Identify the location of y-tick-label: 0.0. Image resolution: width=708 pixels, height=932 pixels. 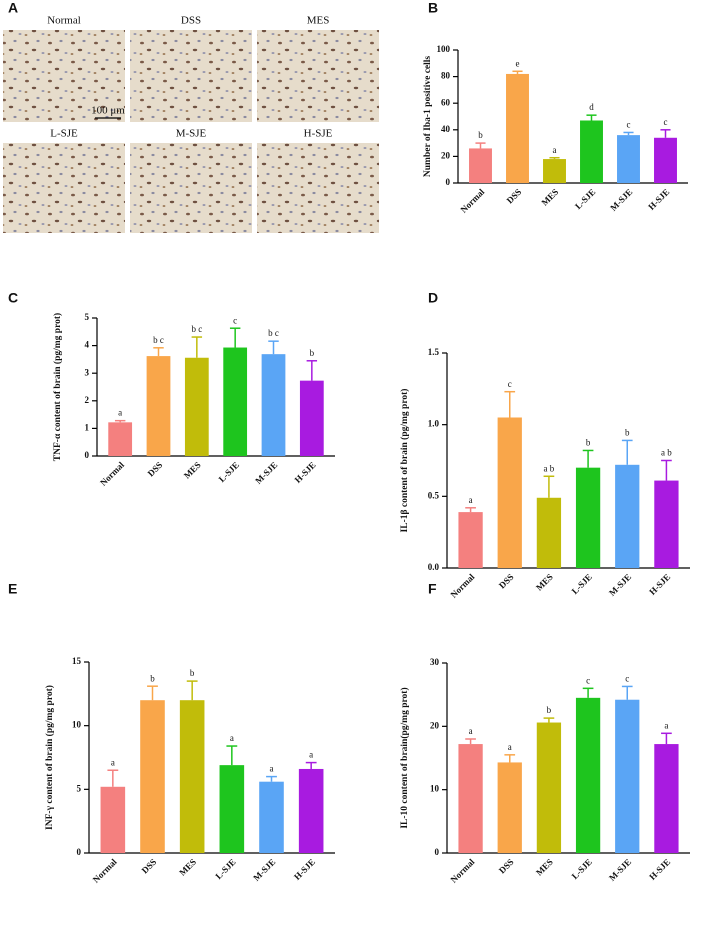
(434, 567).